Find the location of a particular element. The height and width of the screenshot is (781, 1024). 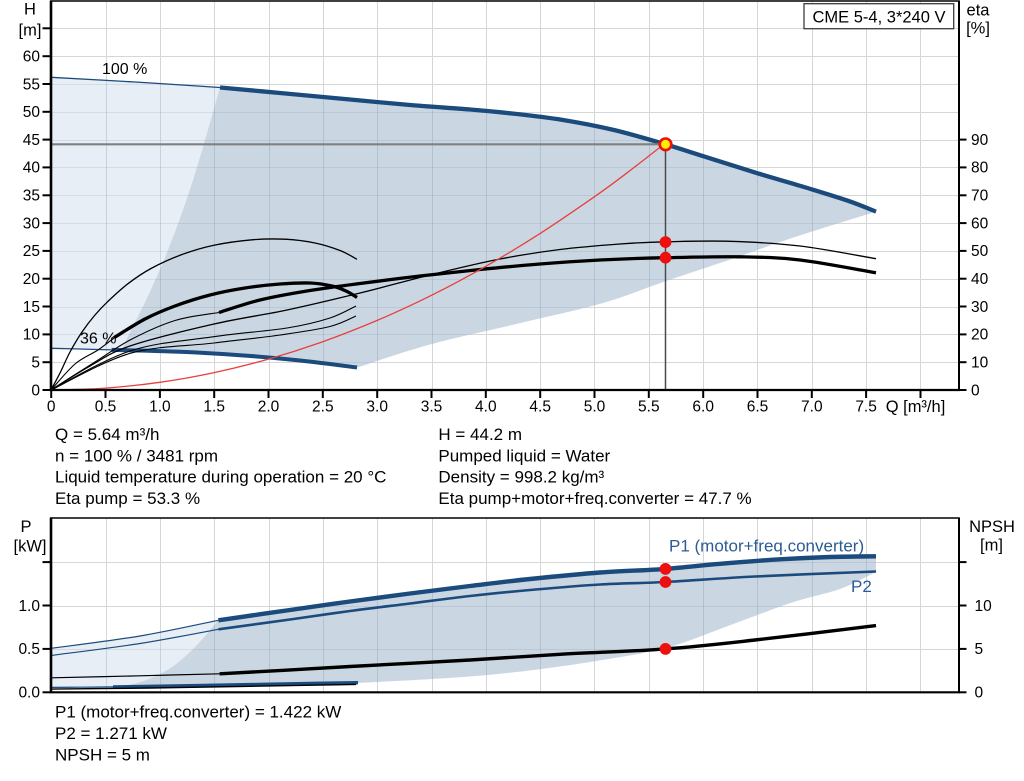

svg-text: 6.5 is located at coordinates (758, 407).